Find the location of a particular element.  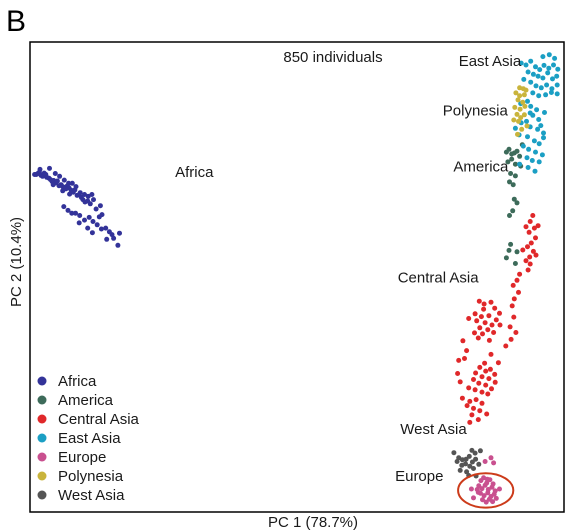

highlight-layer is located at coordinates (486, 490).